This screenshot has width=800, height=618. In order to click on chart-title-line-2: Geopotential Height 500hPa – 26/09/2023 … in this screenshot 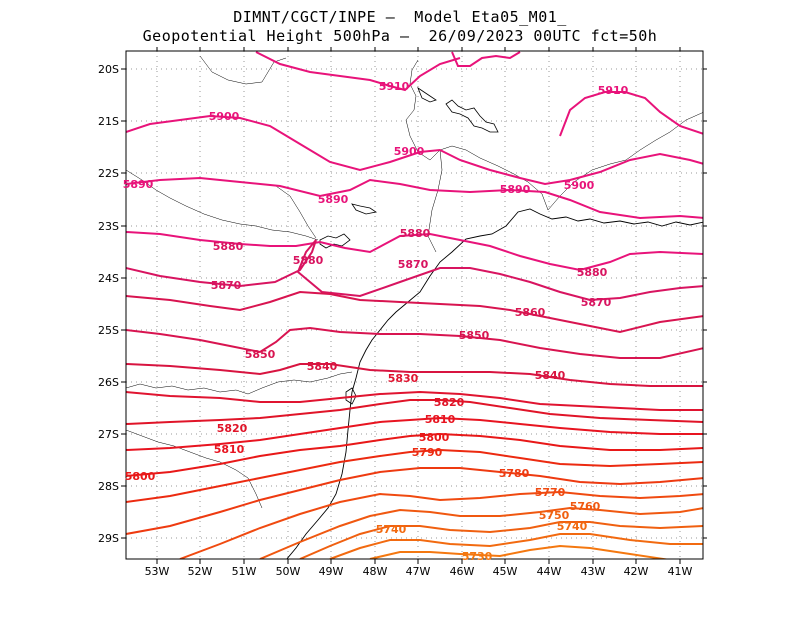, I will do `click(400, 36)`.